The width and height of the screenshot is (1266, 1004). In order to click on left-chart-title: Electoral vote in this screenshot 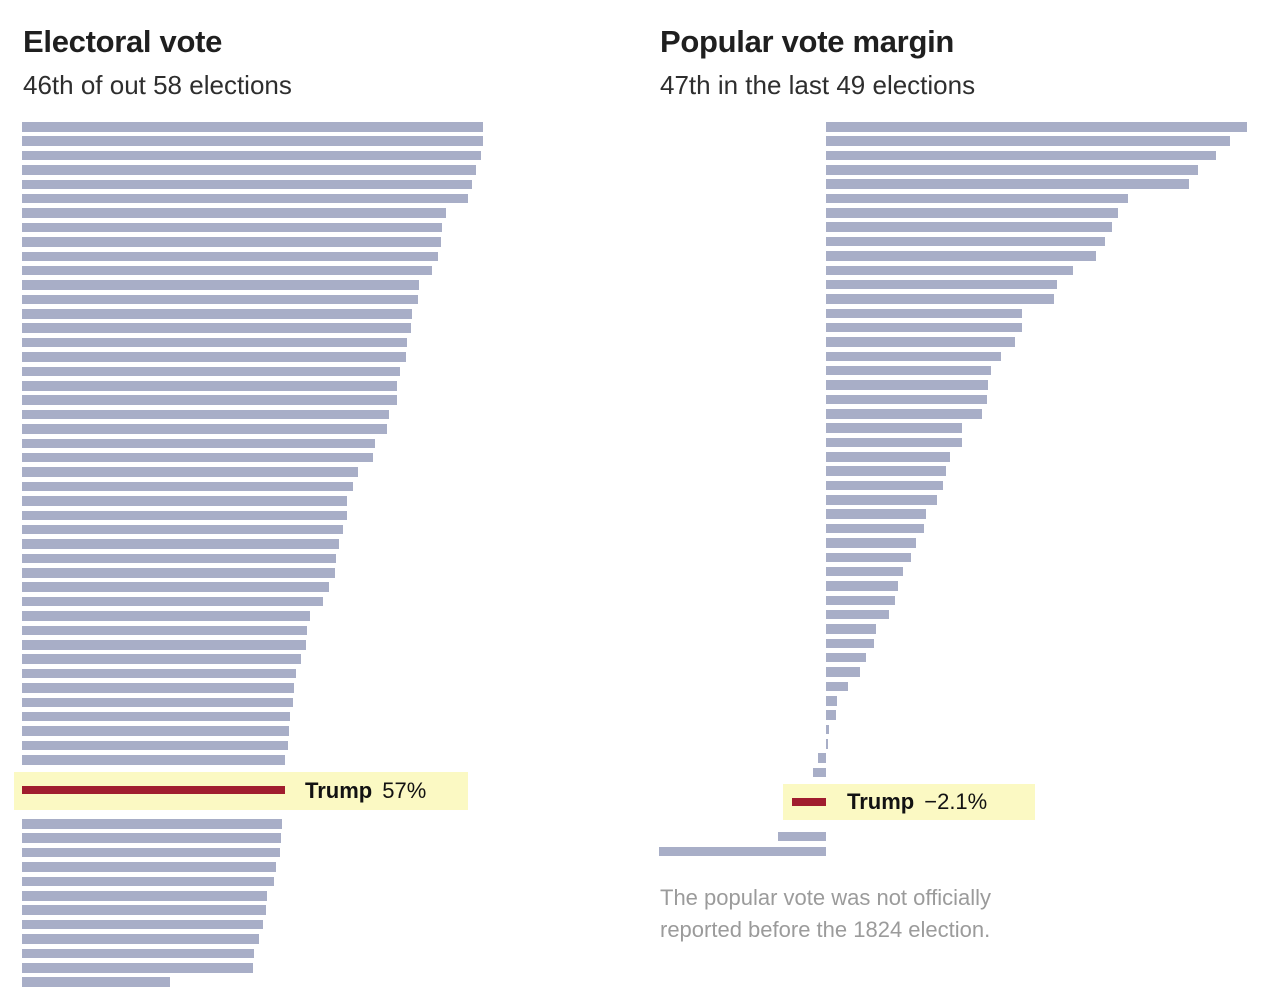, I will do `click(123, 41)`.